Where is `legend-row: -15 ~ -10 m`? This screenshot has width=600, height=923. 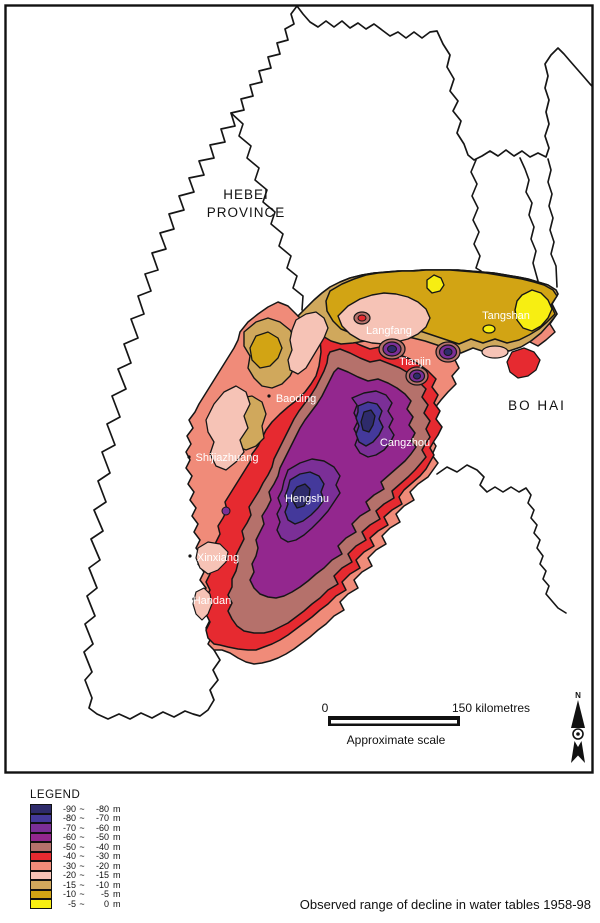
legend-row: -15 ~ -10 m is located at coordinates (75, 885).